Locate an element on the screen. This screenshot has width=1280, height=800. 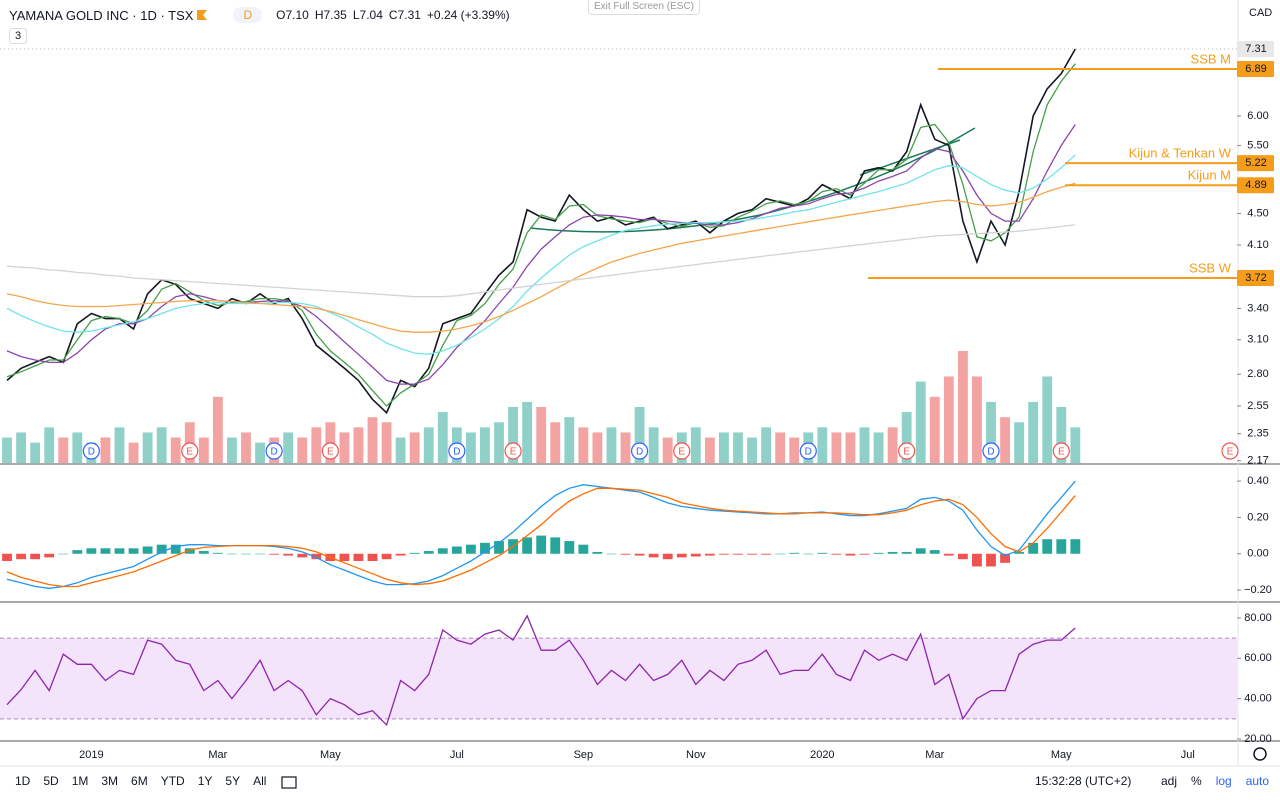
range-button: 6M is located at coordinates (139, 781).